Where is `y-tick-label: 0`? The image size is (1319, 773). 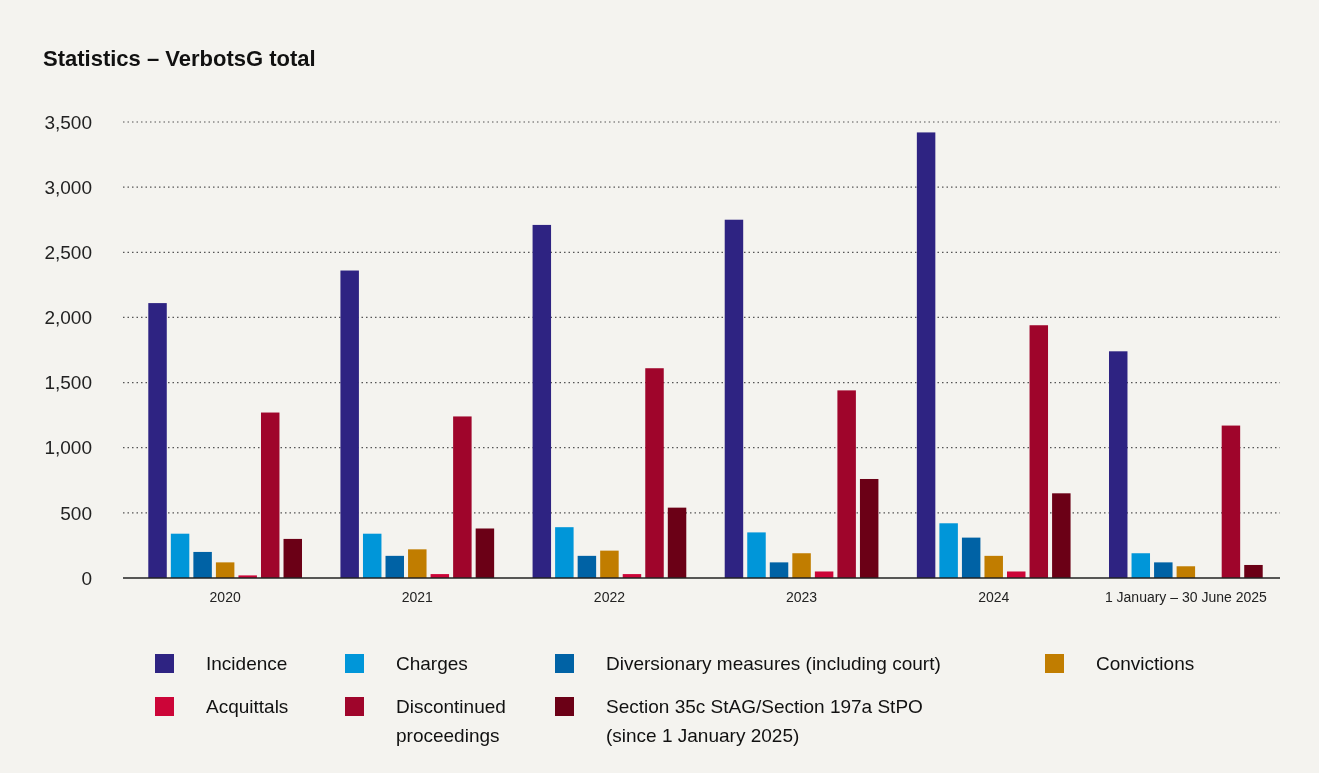
y-tick-label: 0 is located at coordinates (86, 578).